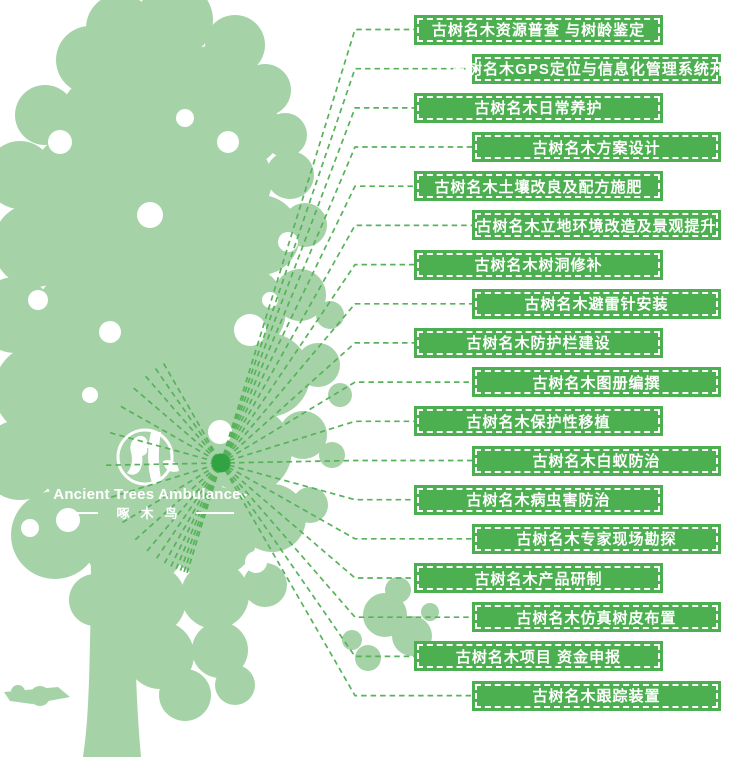 The image size is (749, 757). I want to click on service-label: 古树名木产品研制, so click(538, 579).